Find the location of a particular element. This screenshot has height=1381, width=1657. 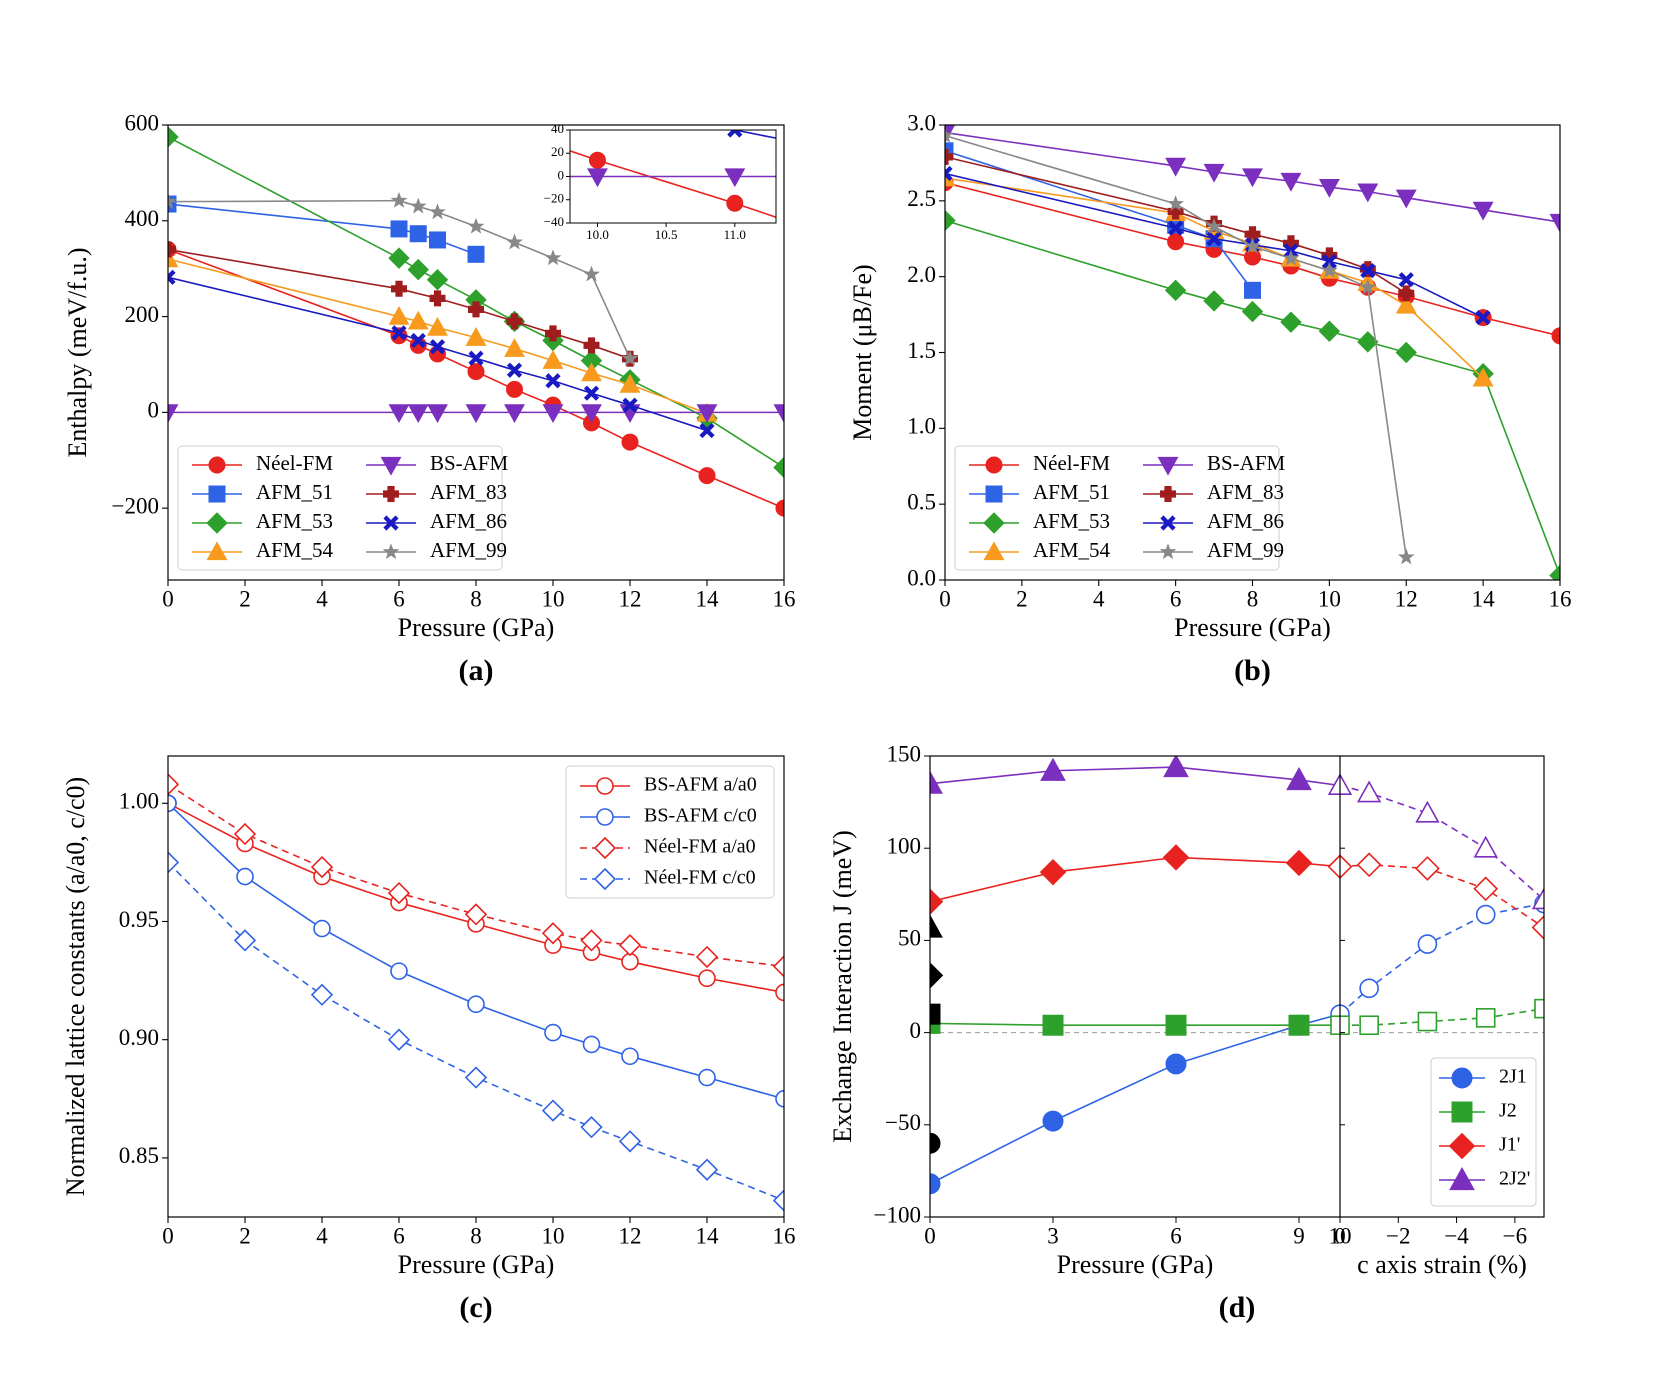

strain-series-line-2J2' is located at coordinates (1441, 842).